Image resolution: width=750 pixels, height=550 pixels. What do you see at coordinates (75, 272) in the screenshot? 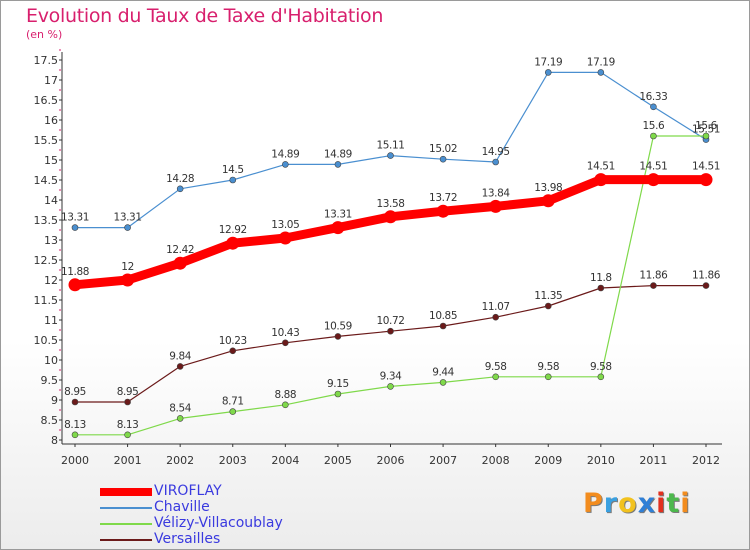
I see `data-label: 11.88` at bounding box center [75, 272].